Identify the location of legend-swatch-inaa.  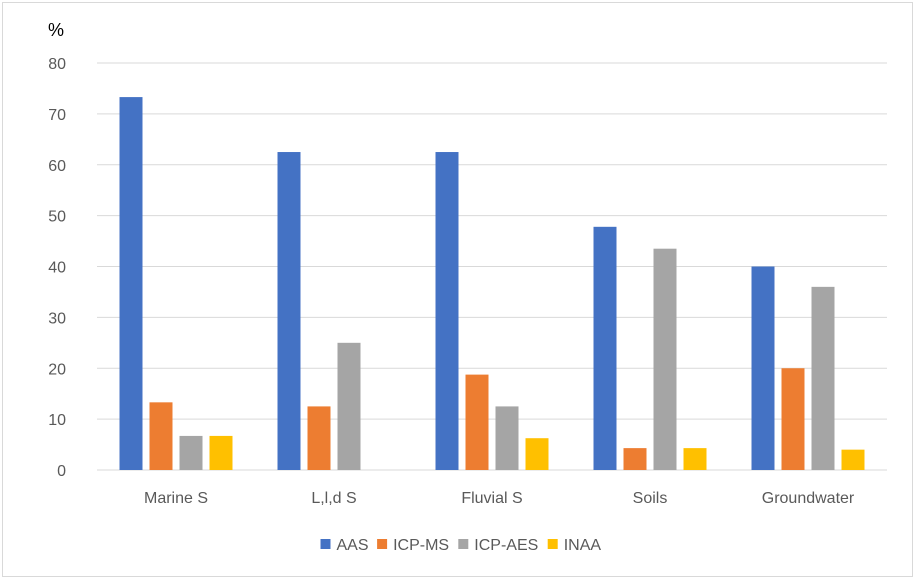
(552, 544).